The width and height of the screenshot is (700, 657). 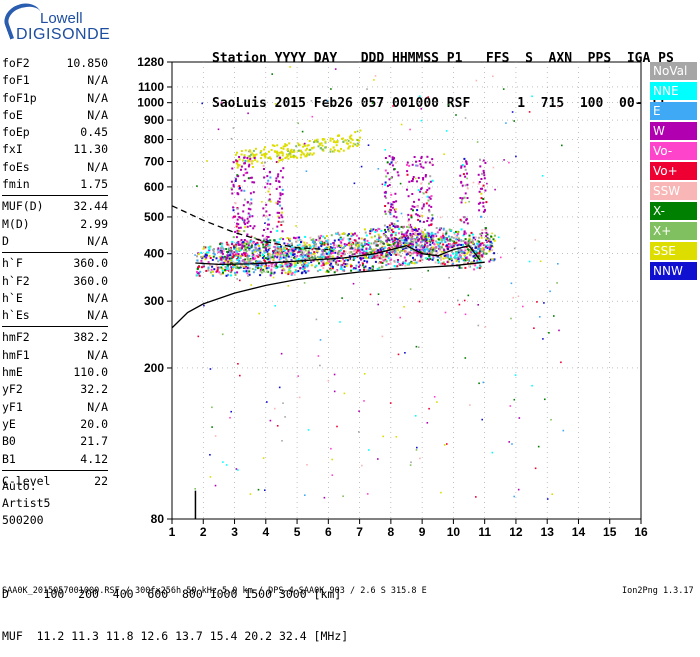 I want to click on param-row: foF1 N/A, so click(x=55, y=80).